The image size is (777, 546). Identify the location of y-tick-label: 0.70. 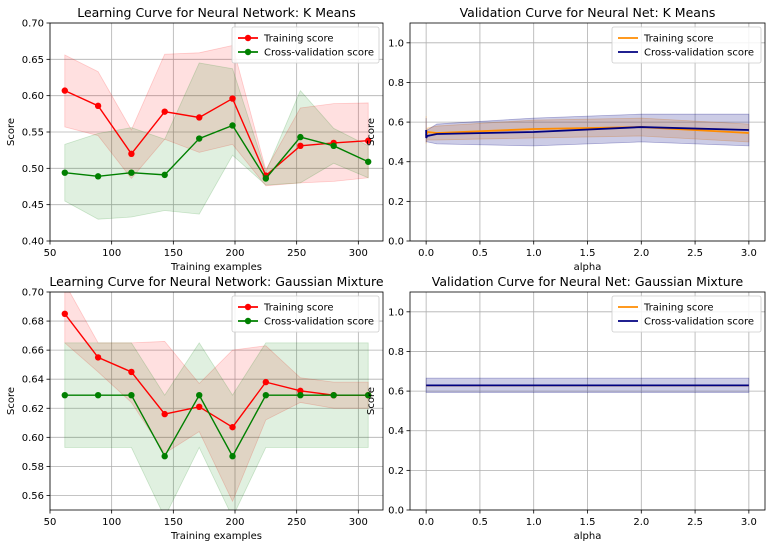
(33, 293).